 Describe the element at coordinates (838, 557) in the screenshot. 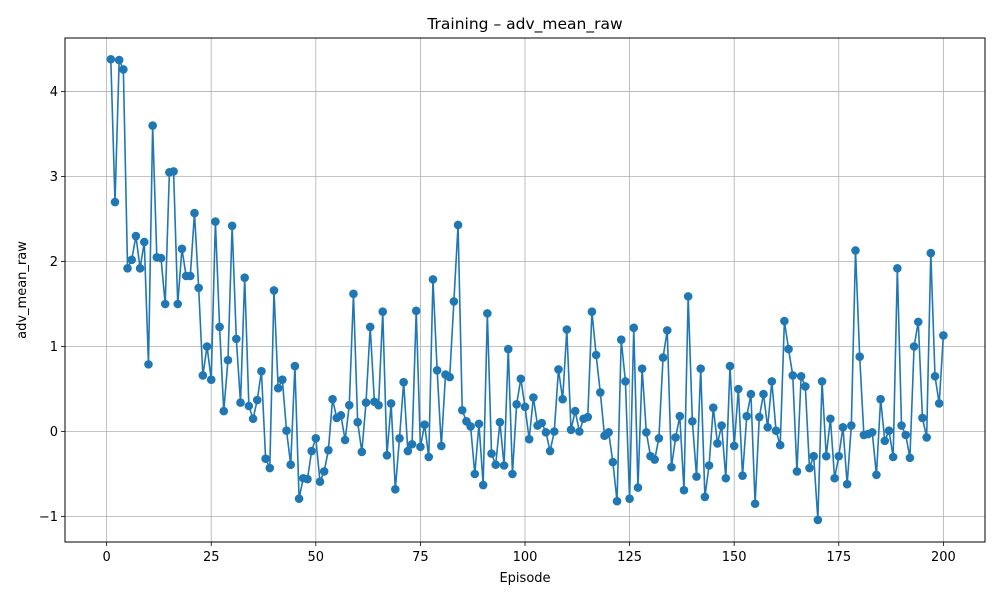

I see `x-tick-label: 175` at that location.